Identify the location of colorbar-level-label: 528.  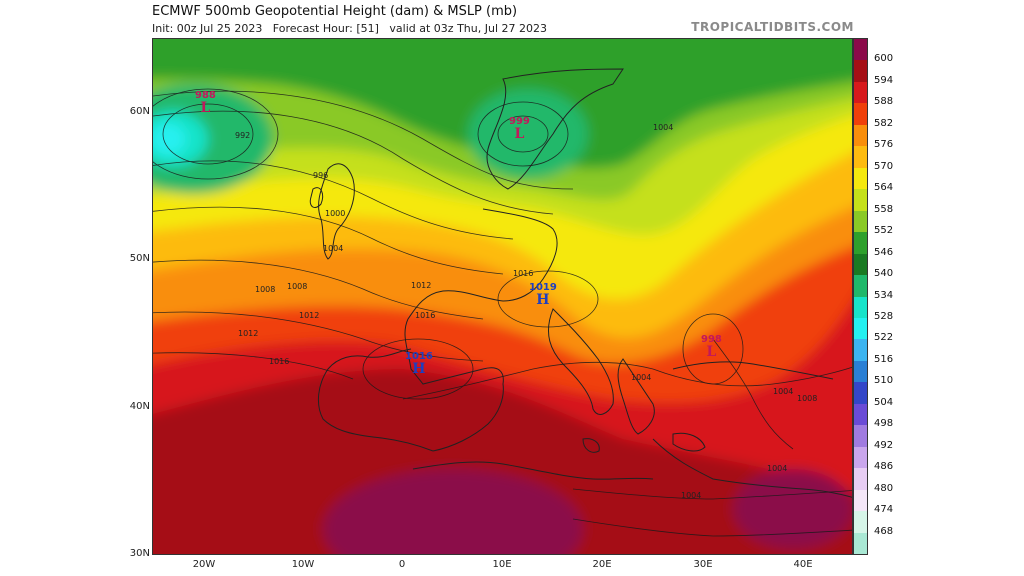
(884, 316).